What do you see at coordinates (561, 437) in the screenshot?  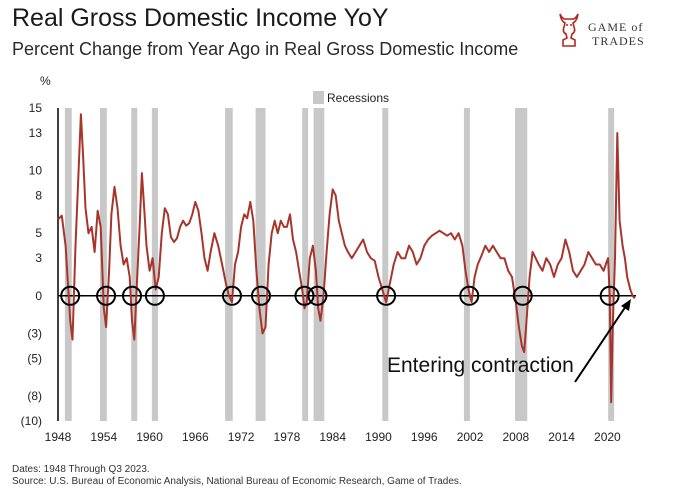 I see `x-tick-label: 2014` at bounding box center [561, 437].